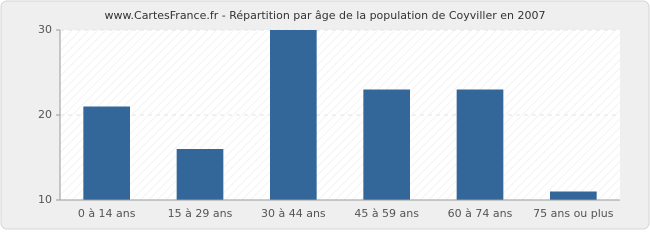  I want to click on x-tick-label: 0 à 14 ans, so click(107, 213).